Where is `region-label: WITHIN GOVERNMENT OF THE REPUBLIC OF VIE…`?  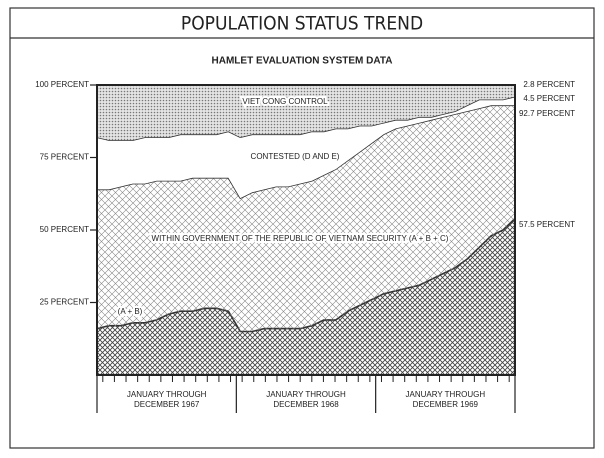
region-label: WITHIN GOVERNMENT OF THE REPUBLIC OF VIE… is located at coordinates (300, 238).